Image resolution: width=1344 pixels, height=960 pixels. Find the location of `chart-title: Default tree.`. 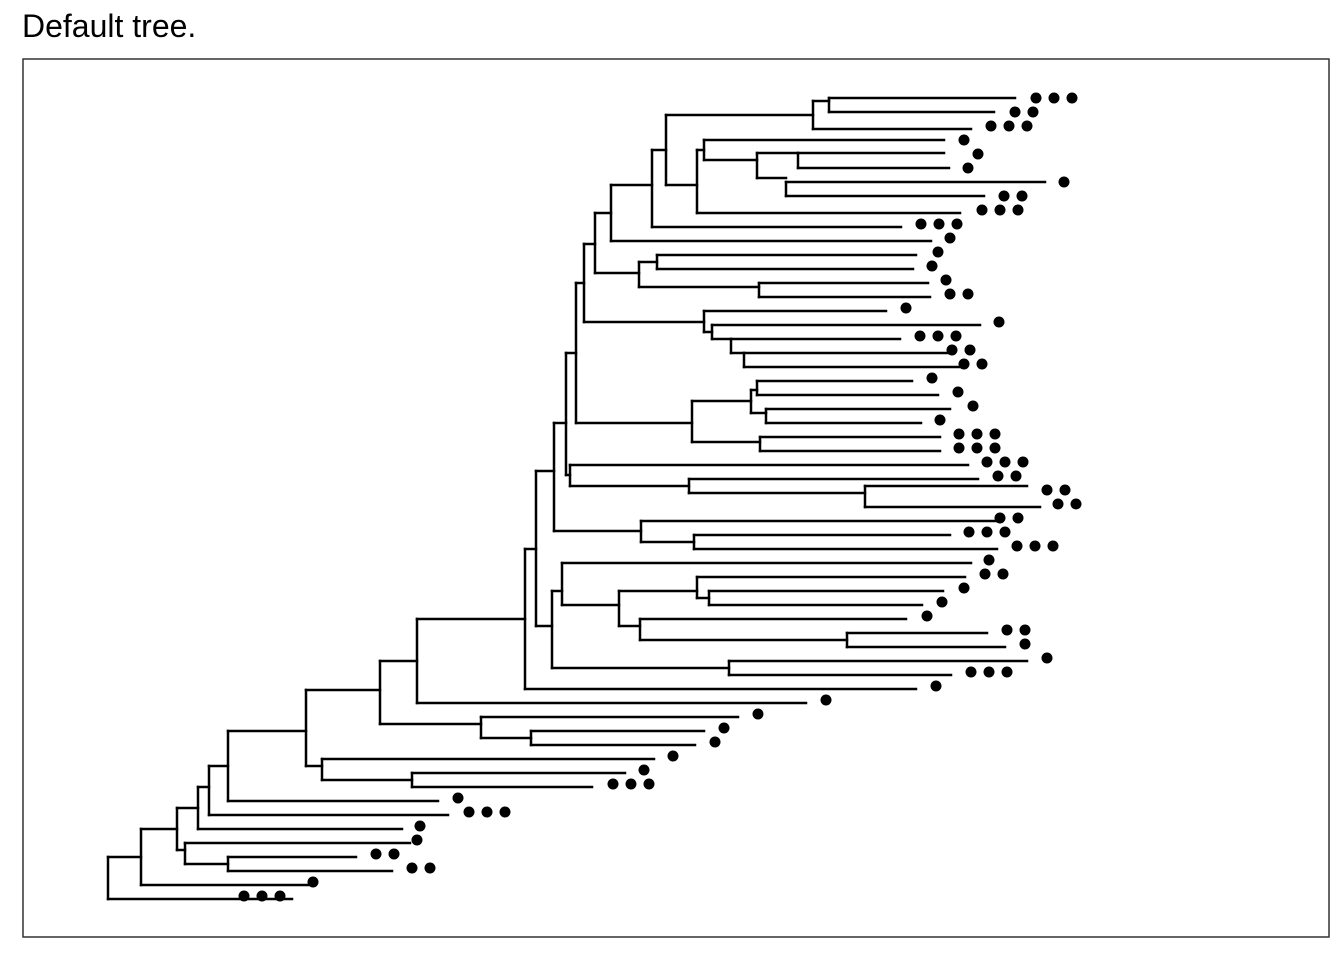

chart-title: Default tree. is located at coordinates (109, 26).